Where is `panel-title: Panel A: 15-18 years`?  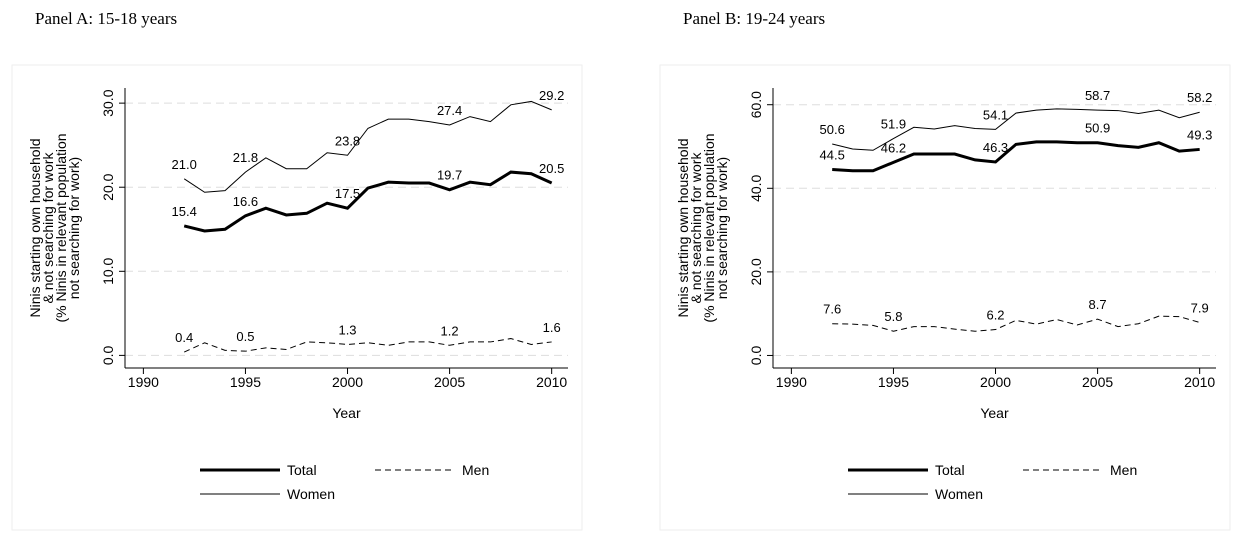 panel-title: Panel A: 15-18 years is located at coordinates (106, 18).